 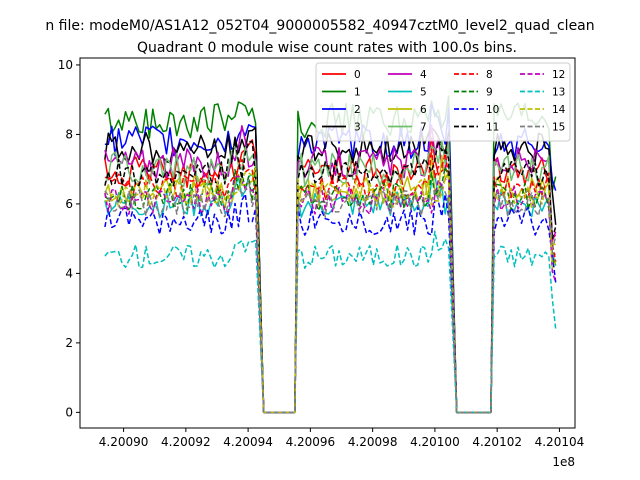 What do you see at coordinates (311, 442) in the screenshot?
I see `x-tick-label: 4.20096` at bounding box center [311, 442].